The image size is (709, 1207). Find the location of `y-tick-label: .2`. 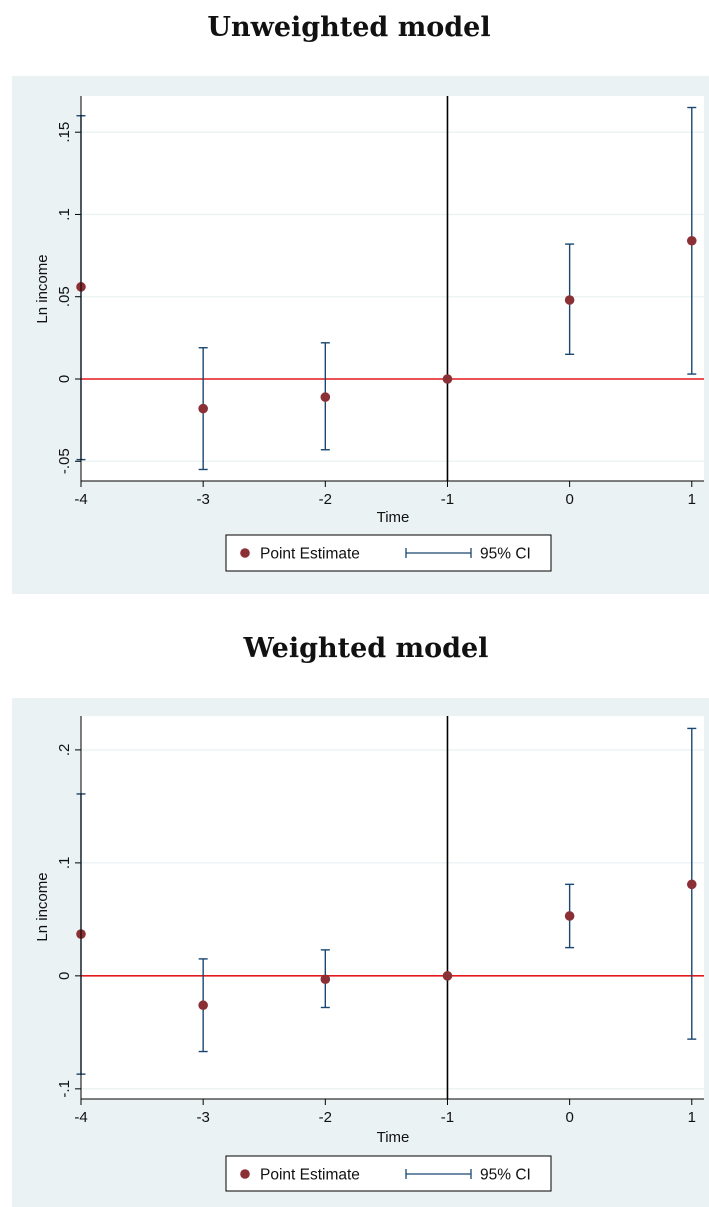

y-tick-label: .2 is located at coordinates (64, 750).